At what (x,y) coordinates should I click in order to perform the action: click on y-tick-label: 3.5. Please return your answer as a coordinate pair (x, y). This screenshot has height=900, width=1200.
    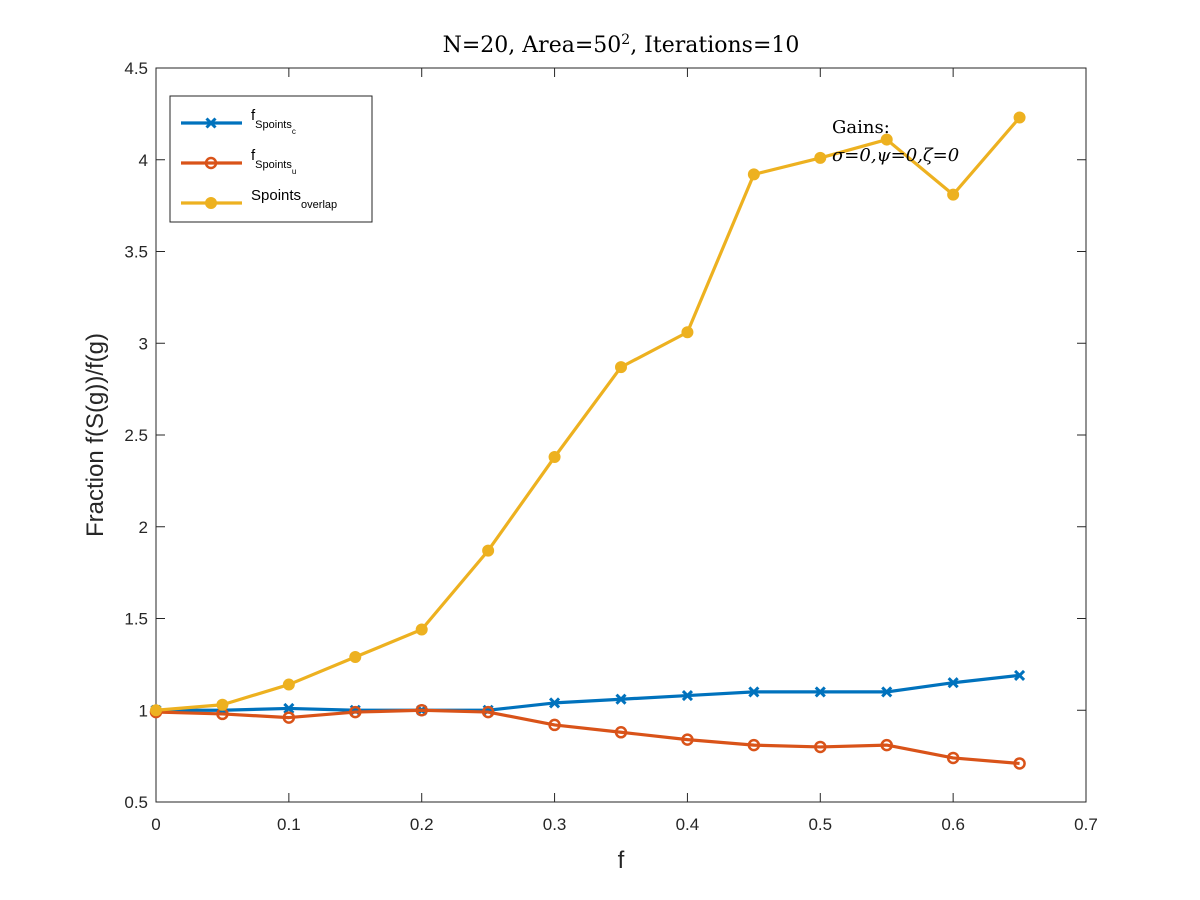
    Looking at the image, I should click on (136, 252).